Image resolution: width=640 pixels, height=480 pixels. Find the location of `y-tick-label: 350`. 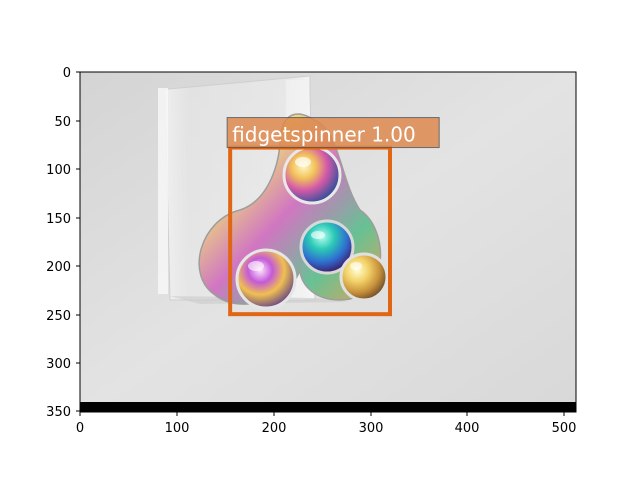

y-tick-label: 350 is located at coordinates (58, 412).